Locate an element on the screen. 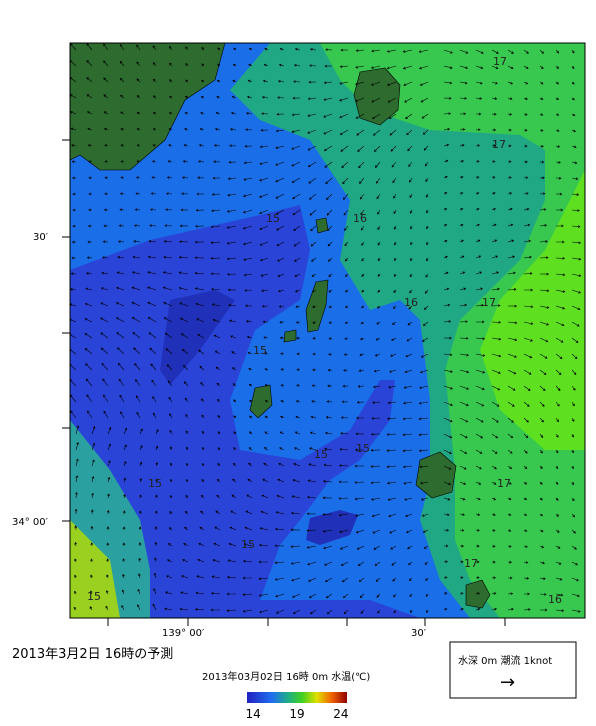 The image size is (596, 726). land is located at coordinates (148, 107).